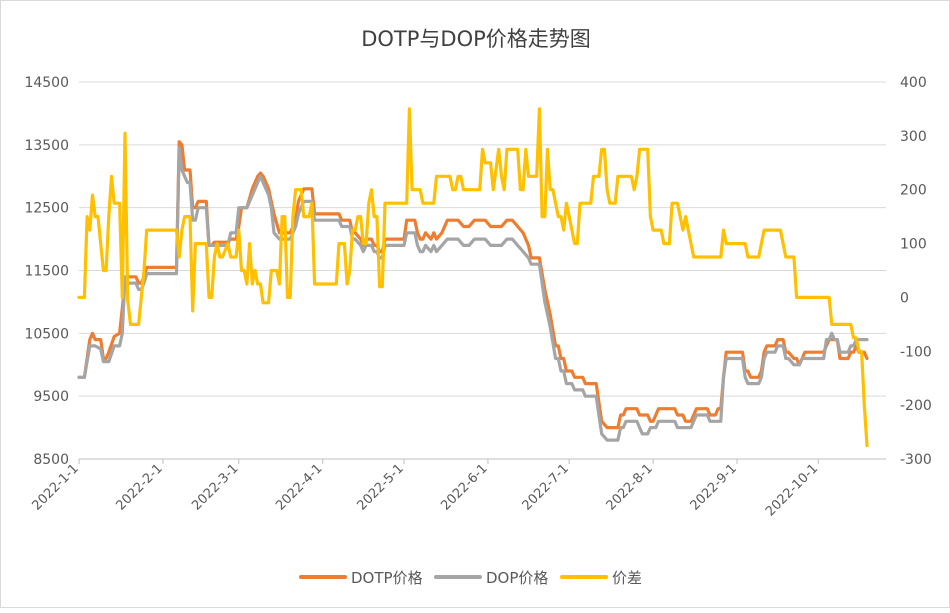  What do you see at coordinates (139, 487) in the screenshot?
I see `x-tick-label: 2022-2-1` at bounding box center [139, 487].